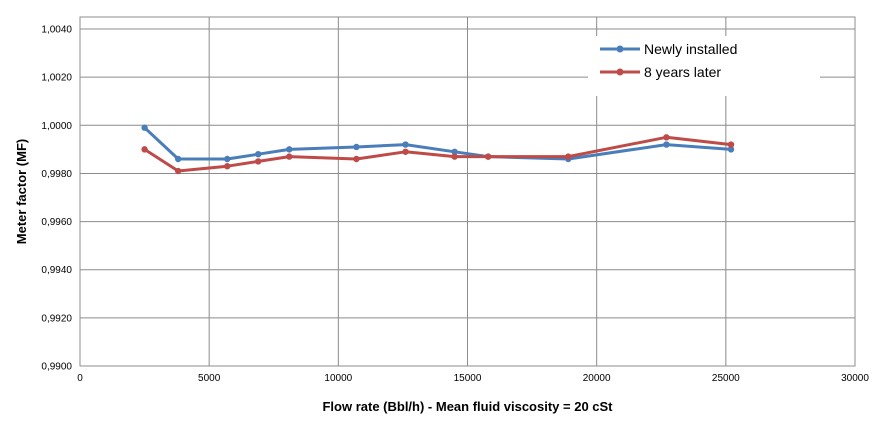  I want to click on legend-item-8-years-later: 8 years later, so click(660, 72).